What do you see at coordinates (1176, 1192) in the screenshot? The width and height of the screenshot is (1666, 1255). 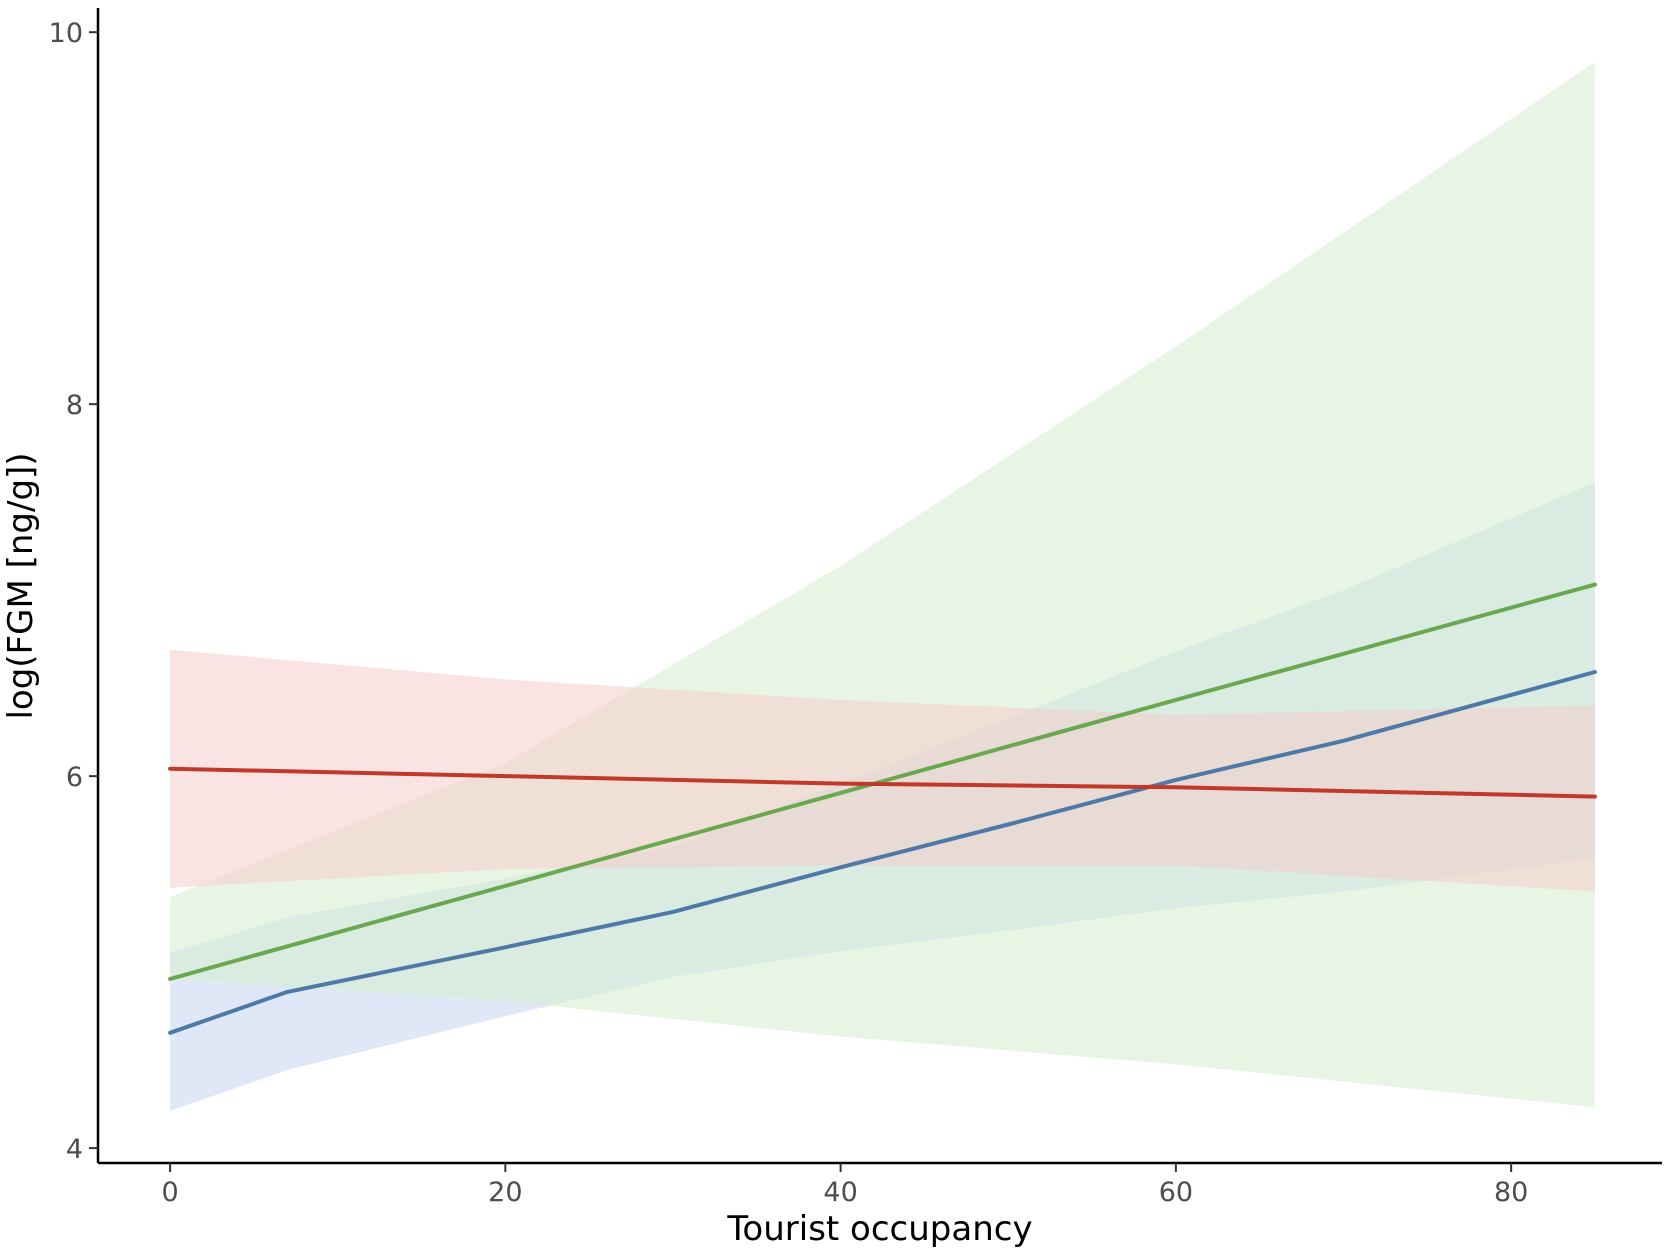 I see `x-tick-label: 60` at bounding box center [1176, 1192].